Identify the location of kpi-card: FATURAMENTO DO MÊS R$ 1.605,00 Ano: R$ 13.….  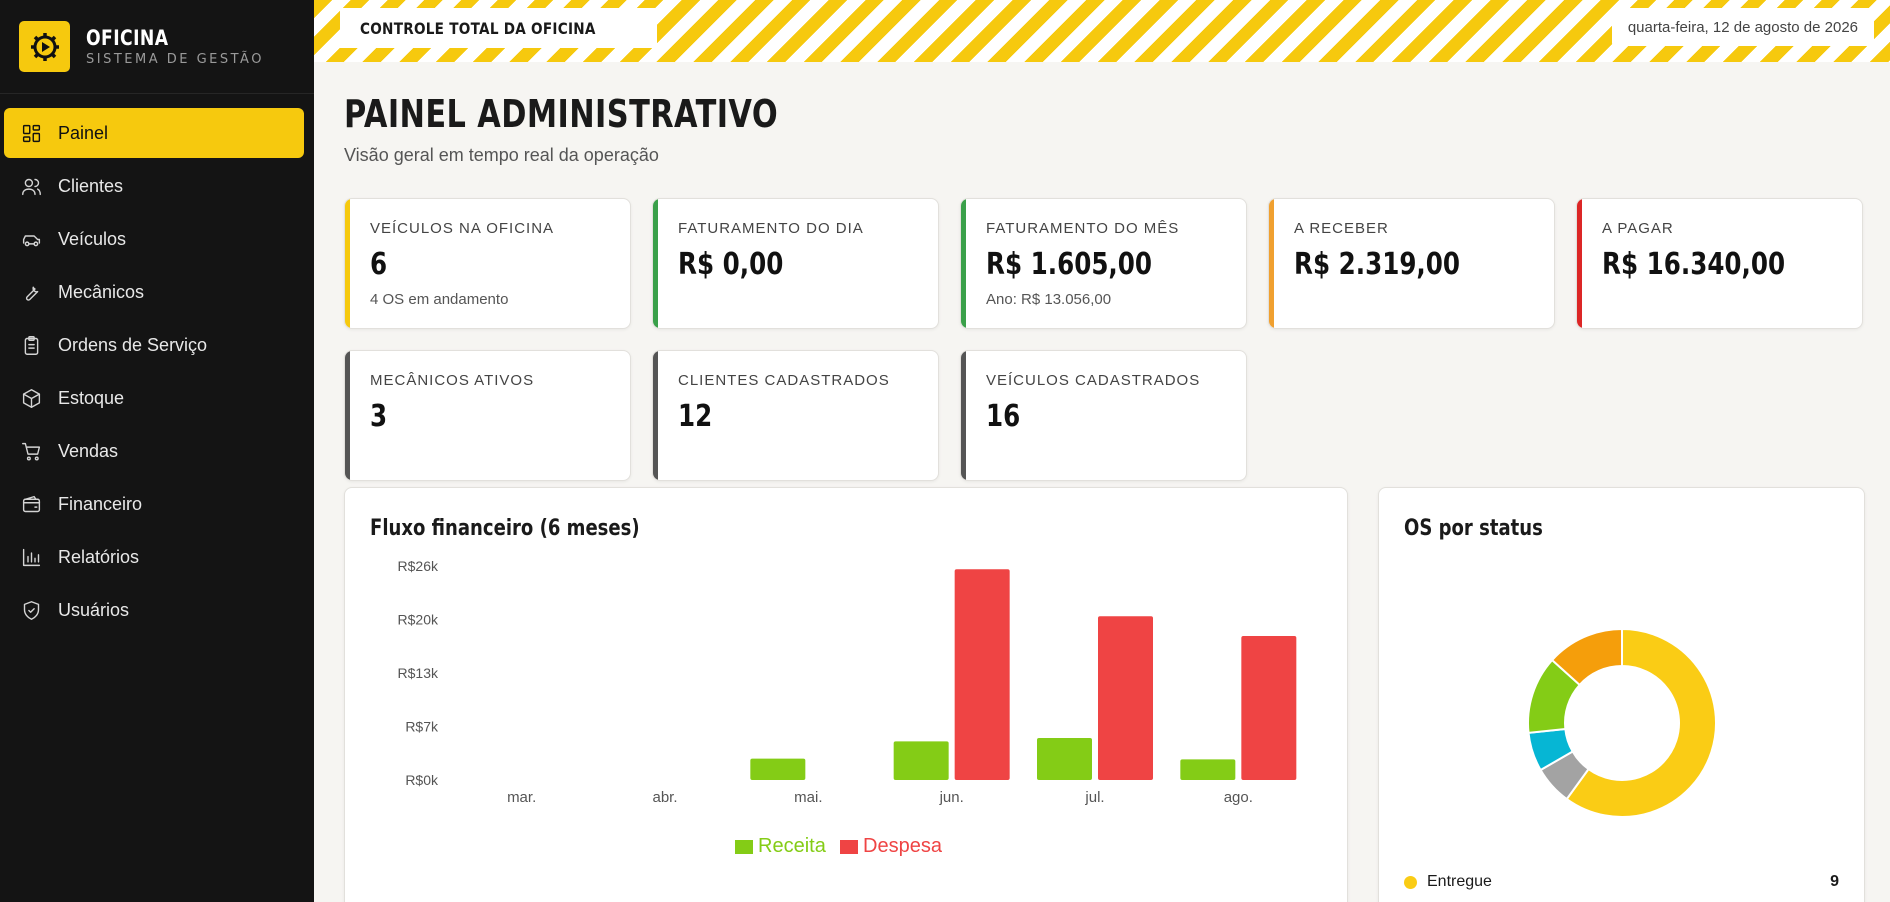
(1103, 263).